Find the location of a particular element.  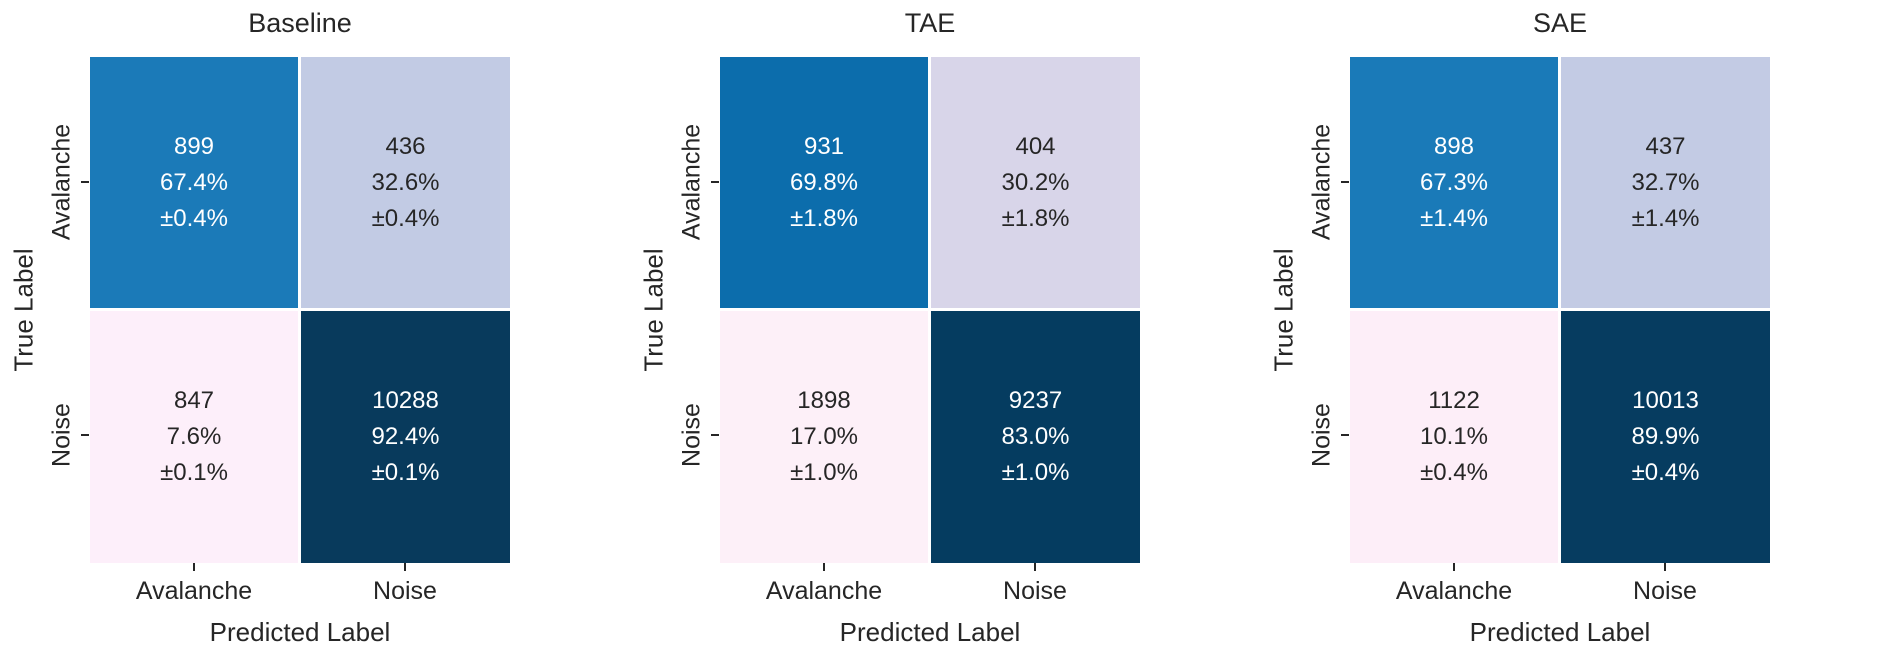

cell-count: 10288 is located at coordinates (405, 400).